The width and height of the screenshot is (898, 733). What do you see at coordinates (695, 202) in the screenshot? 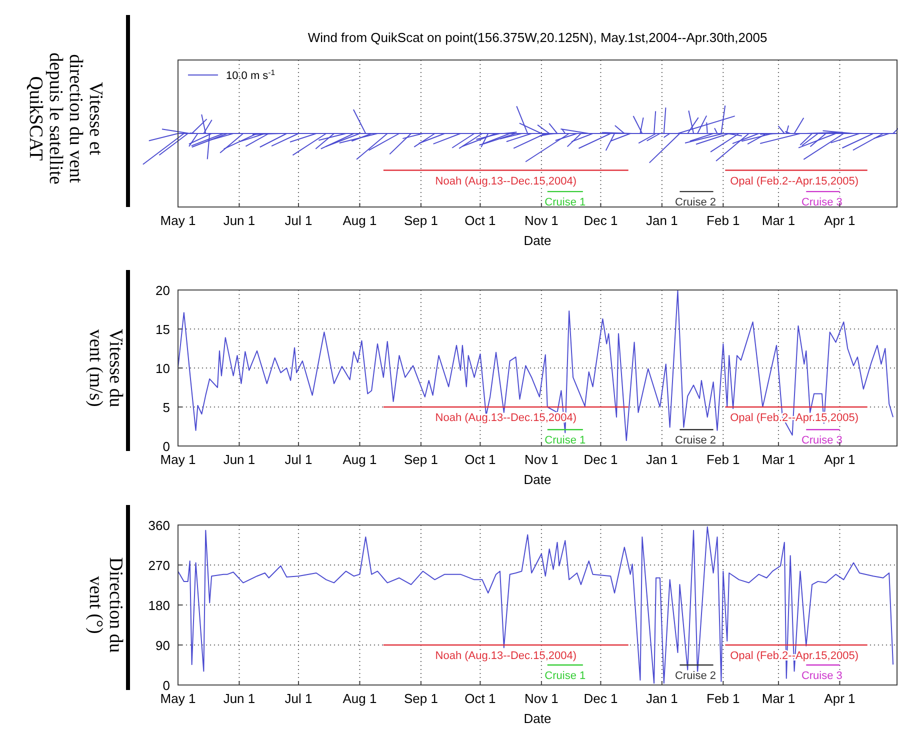
I see `text: Cruise 2` at bounding box center [695, 202].